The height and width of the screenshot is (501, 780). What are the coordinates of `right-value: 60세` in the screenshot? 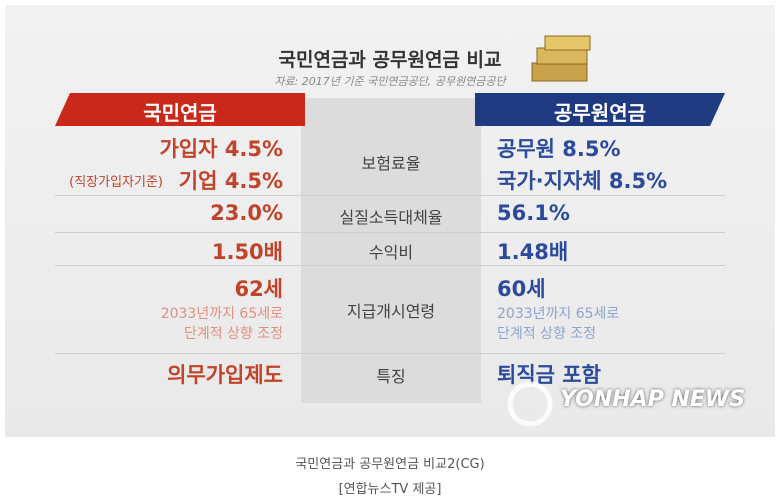 It's located at (521, 289).